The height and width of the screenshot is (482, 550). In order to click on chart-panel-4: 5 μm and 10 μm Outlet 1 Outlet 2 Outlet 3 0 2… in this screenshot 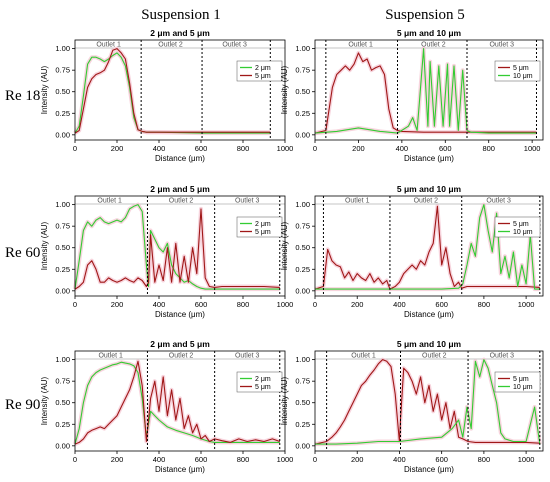, I will do `click(412, 251)`.